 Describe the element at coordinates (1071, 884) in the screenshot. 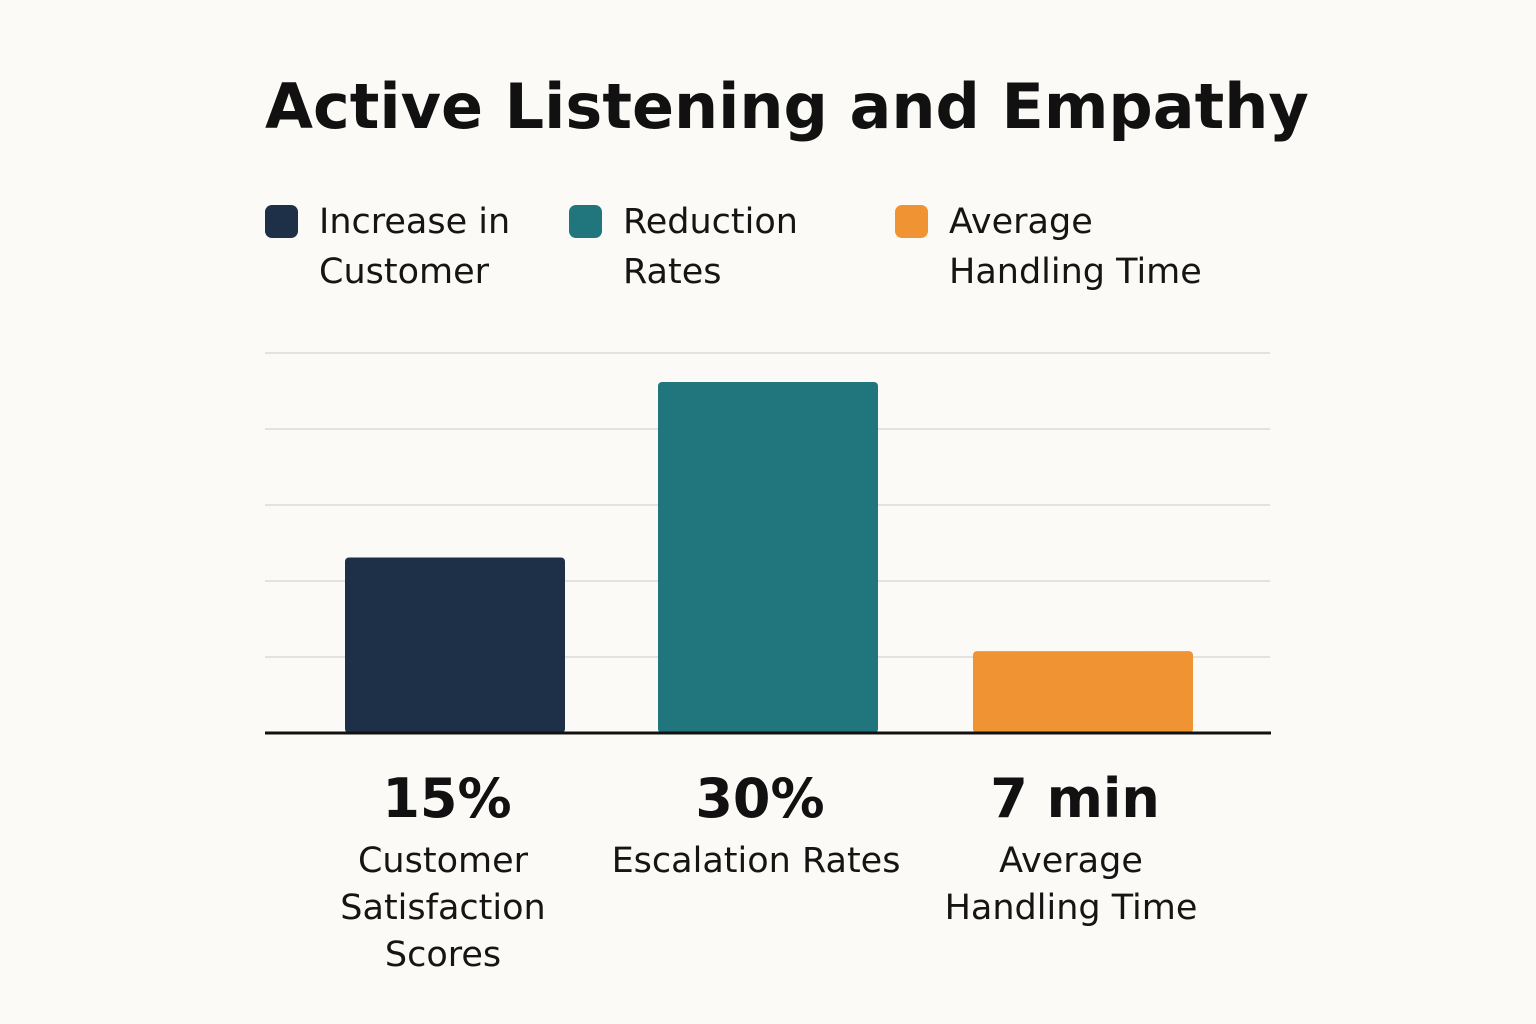

I see `x-tick-label: Average Handling Time` at that location.